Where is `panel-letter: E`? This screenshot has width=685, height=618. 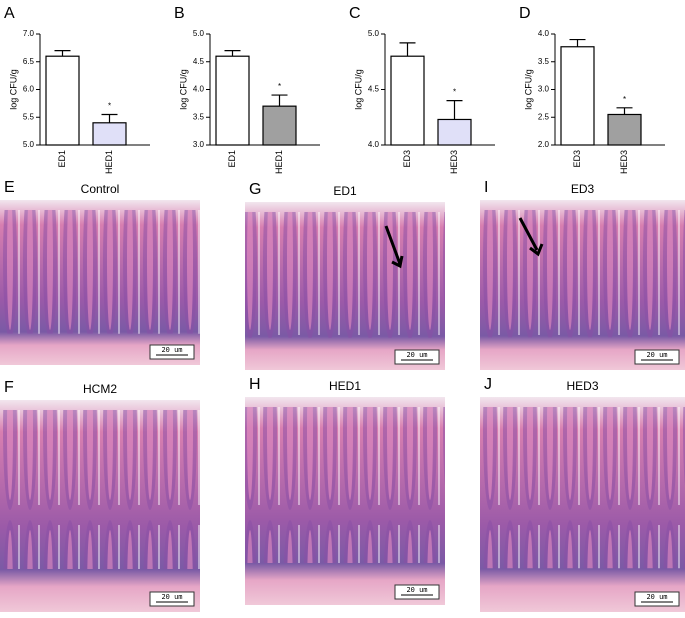 panel-letter: E is located at coordinates (9, 187).